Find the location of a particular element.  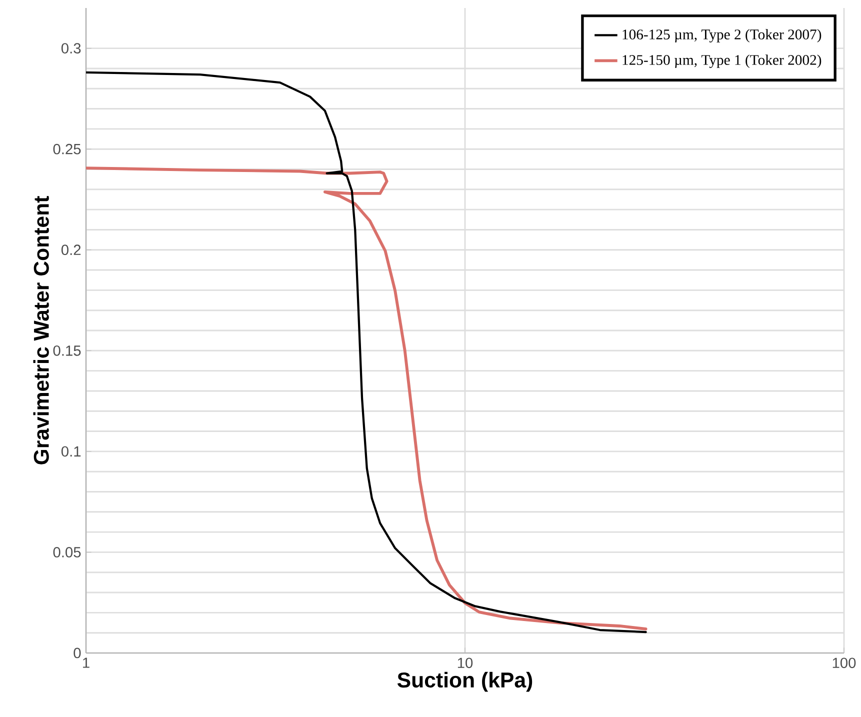

y-tick-label: 0.1 is located at coordinates (71, 451).